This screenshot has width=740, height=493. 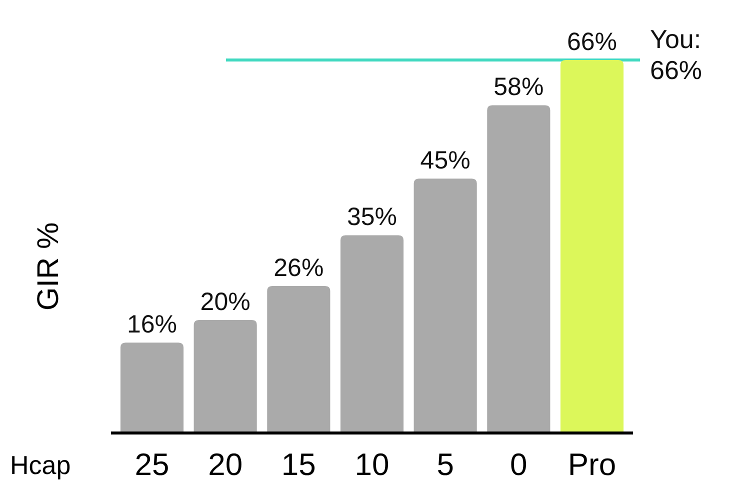 What do you see at coordinates (445, 160) in the screenshot?
I see `data-label: 45%` at bounding box center [445, 160].